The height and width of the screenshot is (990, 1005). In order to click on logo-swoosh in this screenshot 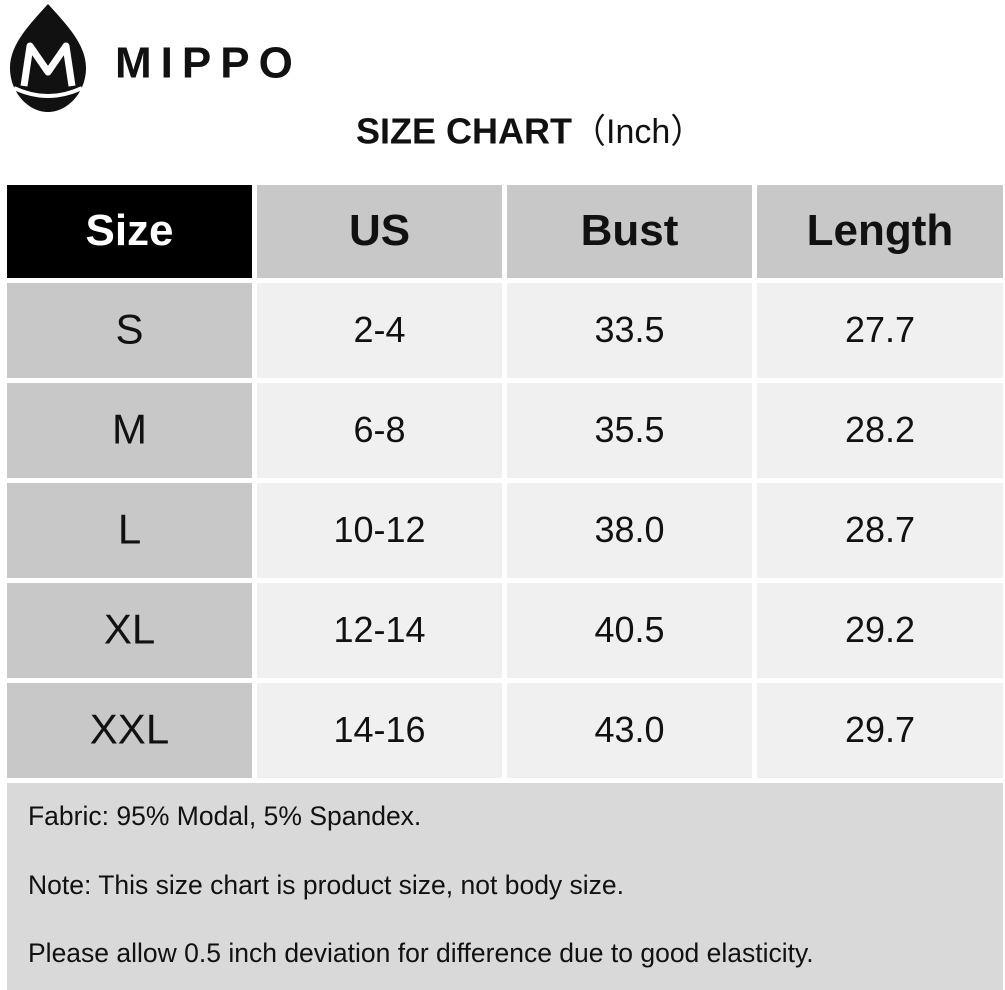, I will do `click(48, 92)`.